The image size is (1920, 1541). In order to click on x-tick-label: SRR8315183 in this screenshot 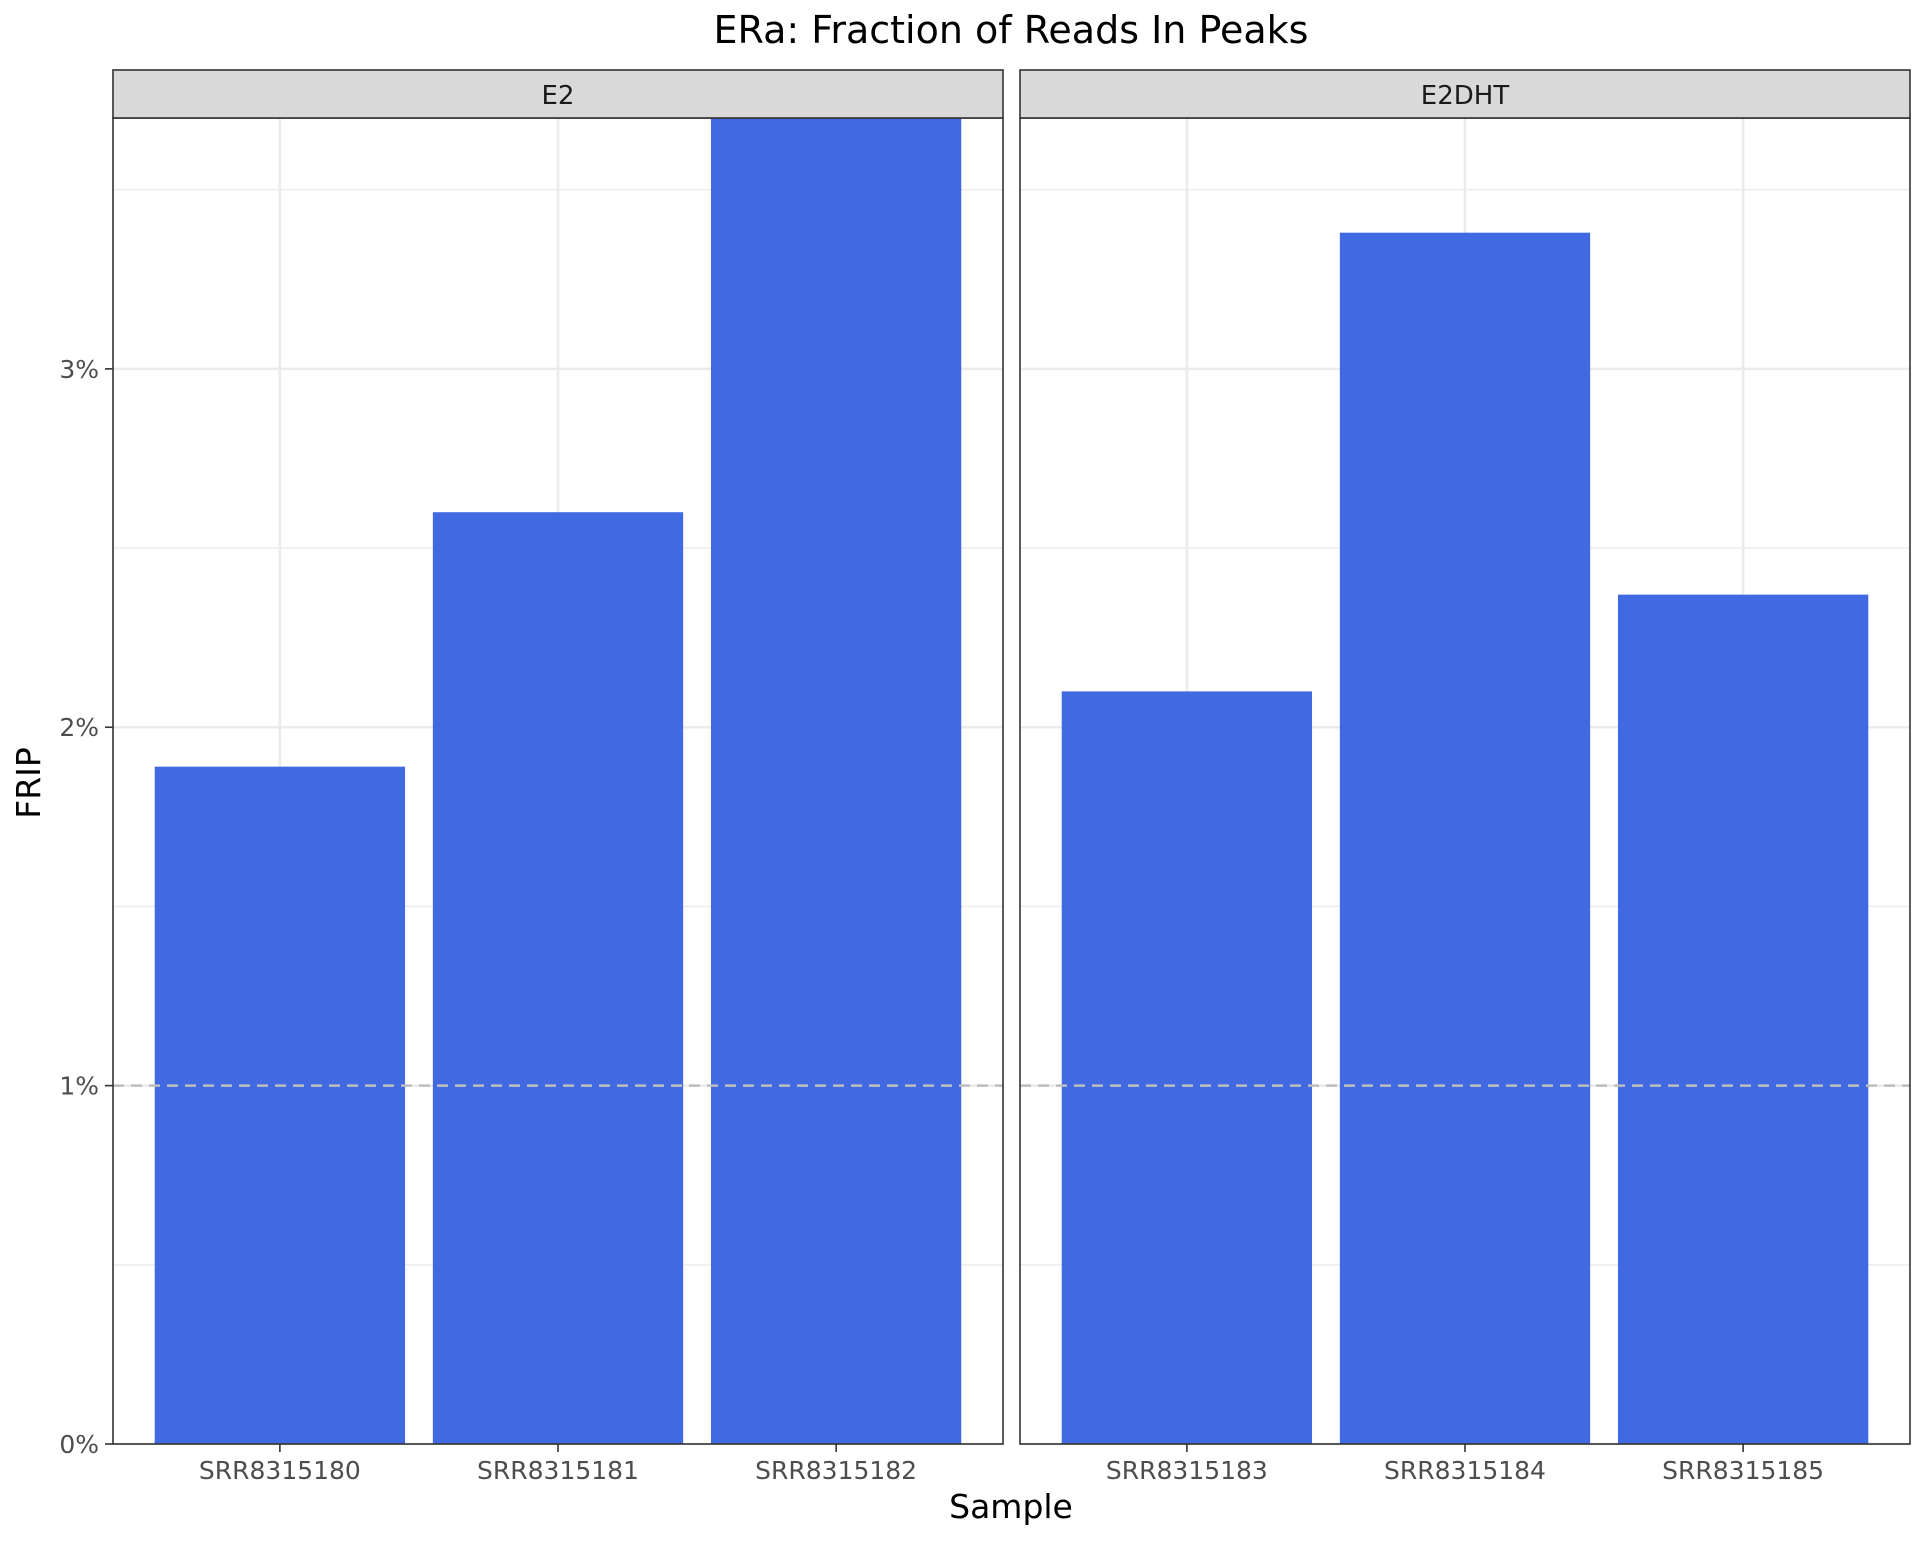, I will do `click(1187, 1470)`.